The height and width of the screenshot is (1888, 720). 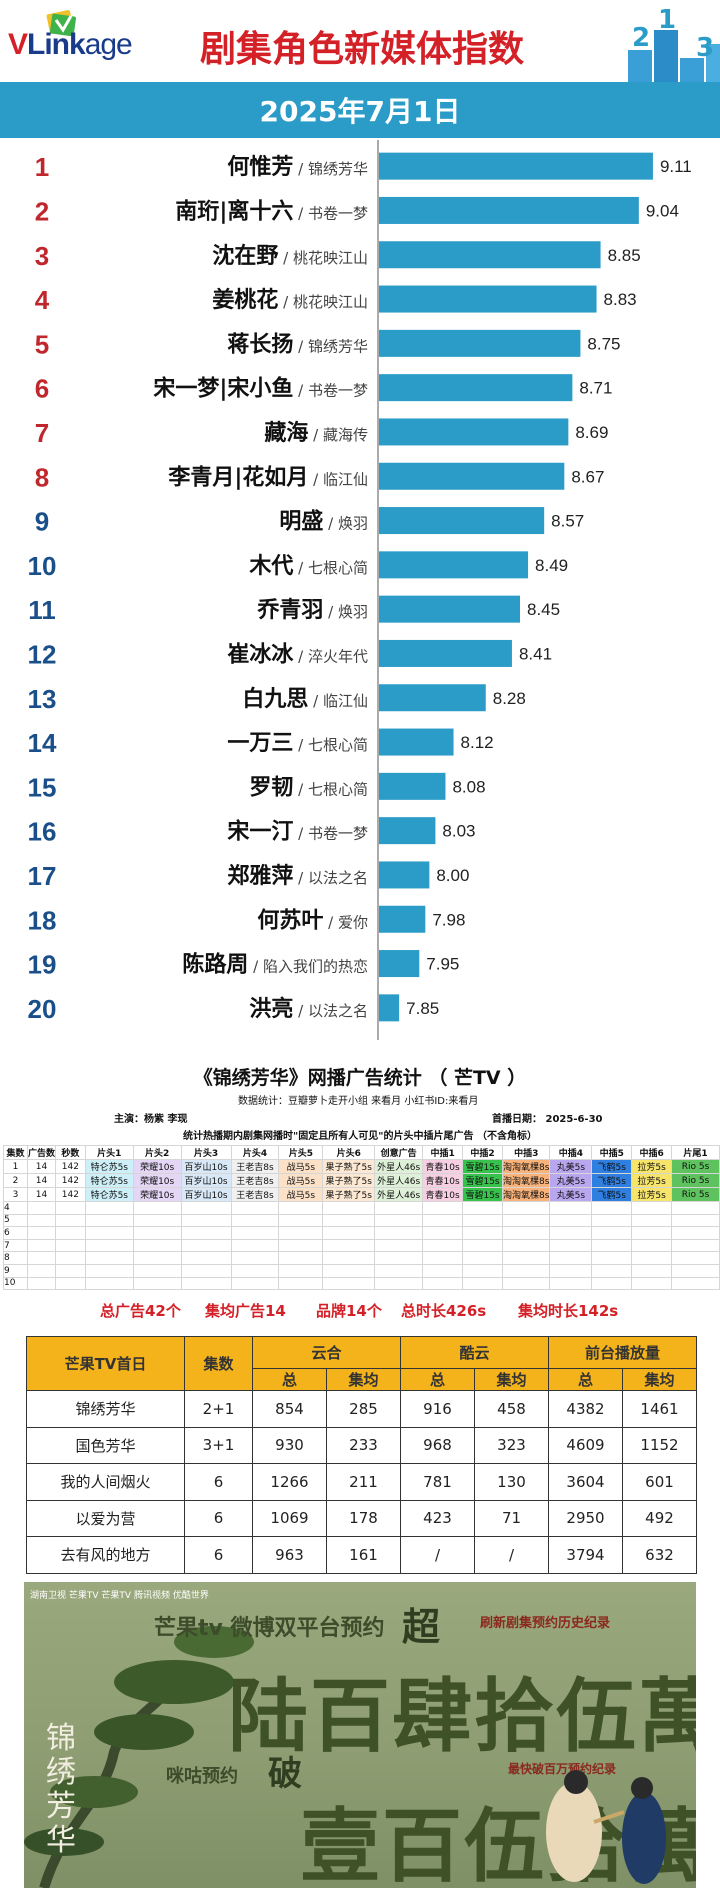 I want to click on show-name: 临江仙, so click(x=345, y=479).